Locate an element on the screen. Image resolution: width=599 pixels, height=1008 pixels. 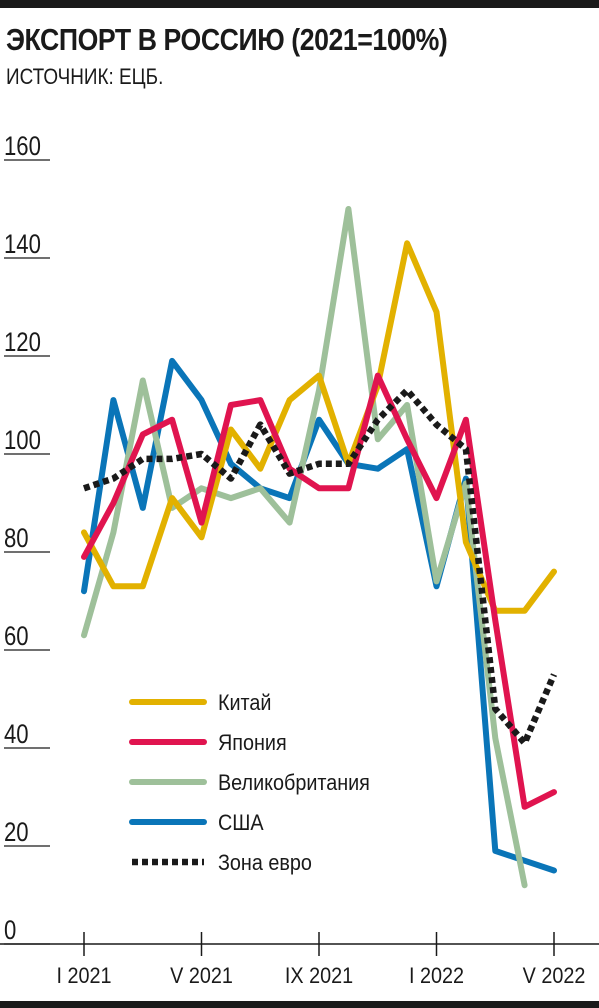
top-rule is located at coordinates (299, 4).